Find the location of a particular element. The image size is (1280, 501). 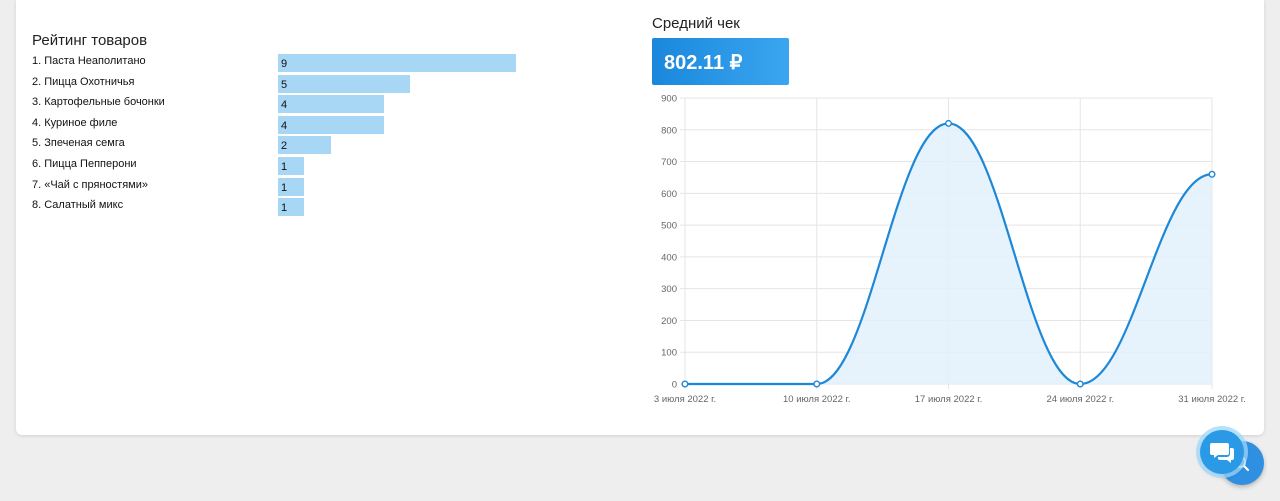

x-tick-label: 3 июля 2022 г. is located at coordinates (685, 399).